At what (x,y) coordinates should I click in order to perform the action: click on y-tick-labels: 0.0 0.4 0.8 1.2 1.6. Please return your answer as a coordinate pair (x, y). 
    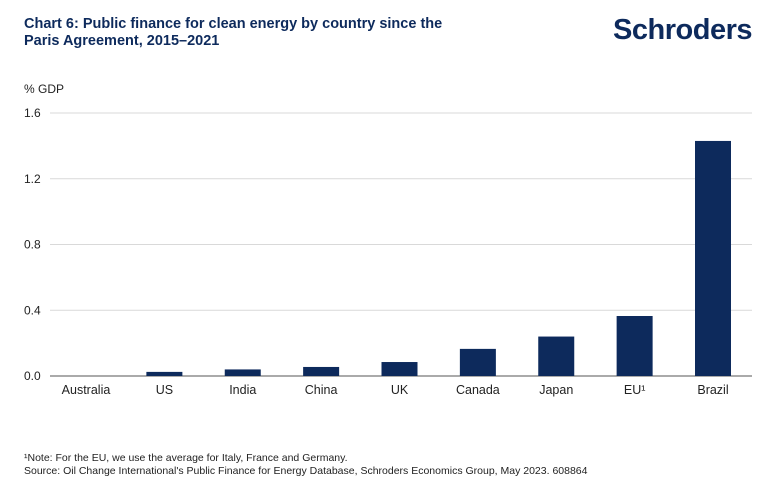
    Looking at the image, I should click on (32, 244).